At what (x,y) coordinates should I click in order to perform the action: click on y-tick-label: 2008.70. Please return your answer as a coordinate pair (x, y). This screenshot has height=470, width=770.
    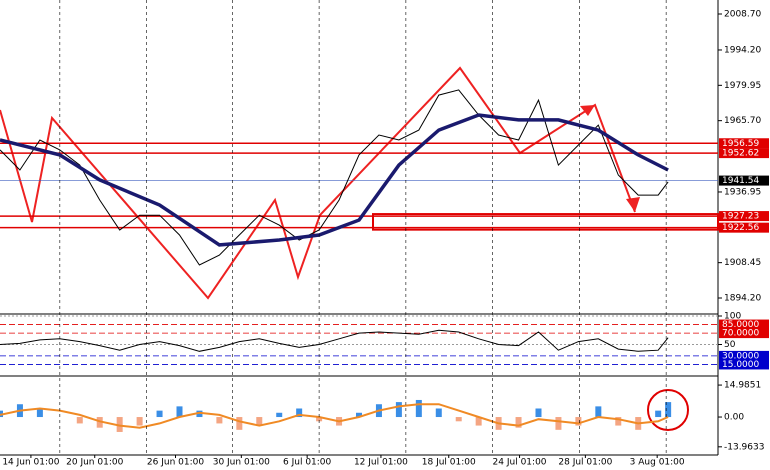
    Looking at the image, I should click on (742, 15).